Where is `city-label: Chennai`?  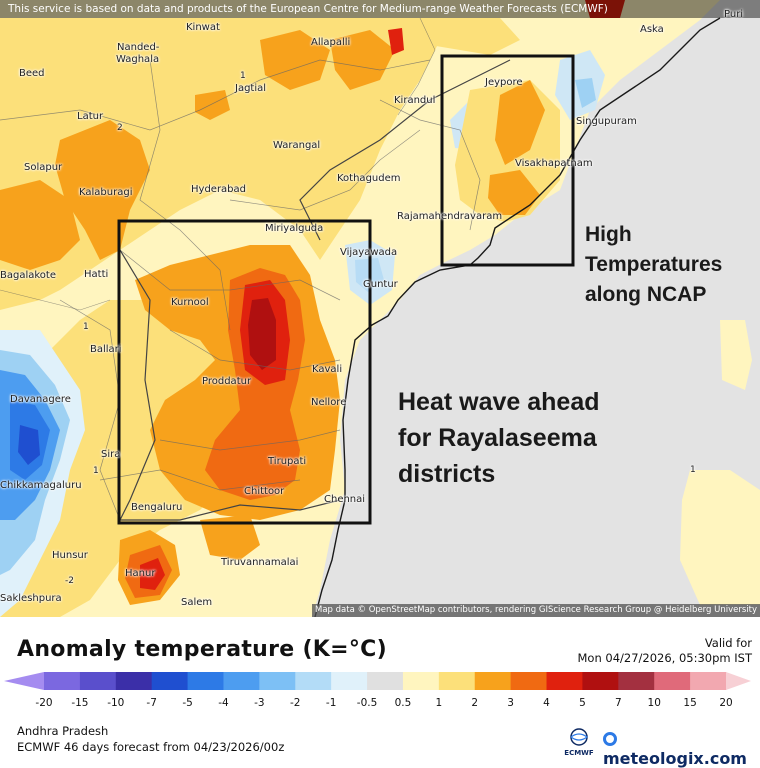
city-label: Chennai is located at coordinates (345, 499).